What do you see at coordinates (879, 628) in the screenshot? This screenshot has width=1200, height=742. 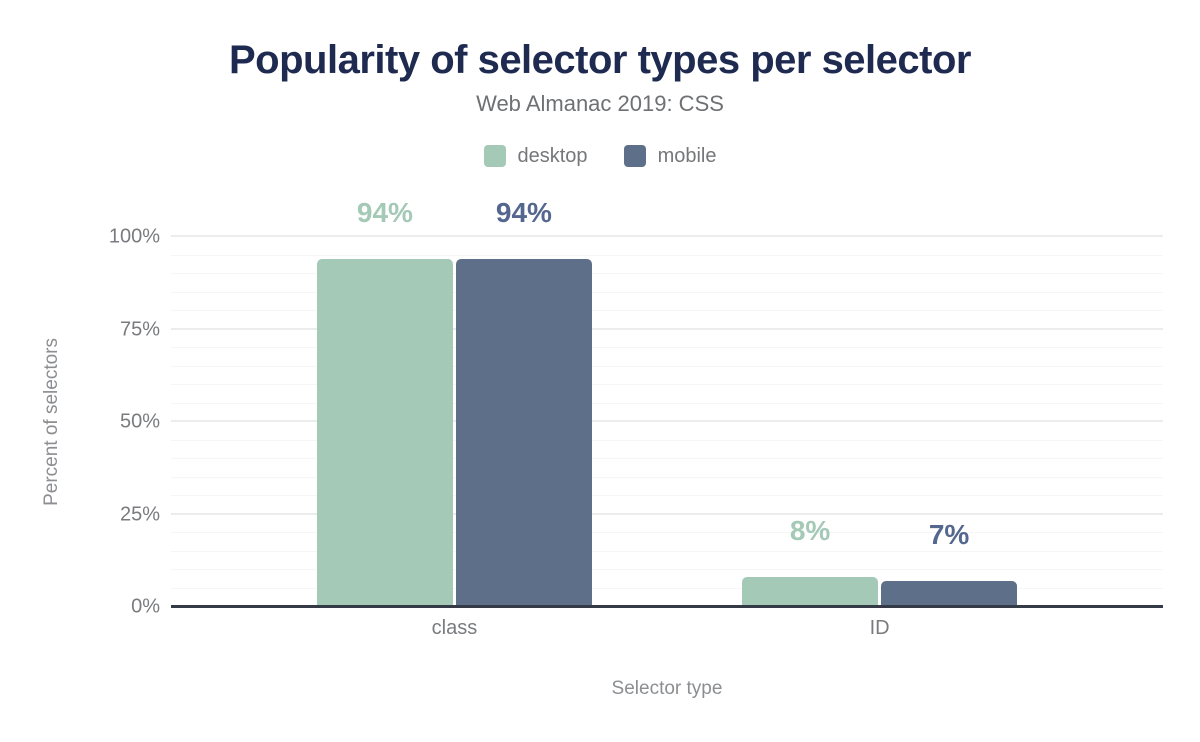 I see `x-tick-label-ID: ID` at bounding box center [879, 628].